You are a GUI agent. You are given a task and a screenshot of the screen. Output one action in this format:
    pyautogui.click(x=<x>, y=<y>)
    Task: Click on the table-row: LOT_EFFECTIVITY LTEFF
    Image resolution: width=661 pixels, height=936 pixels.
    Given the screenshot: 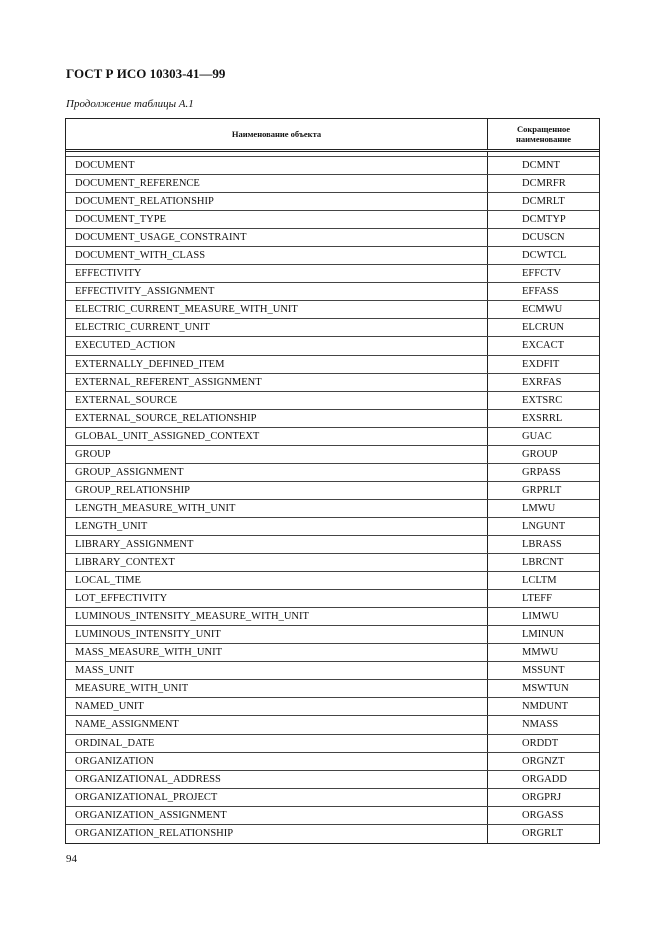 What is the action you would take?
    pyautogui.click(x=332, y=599)
    